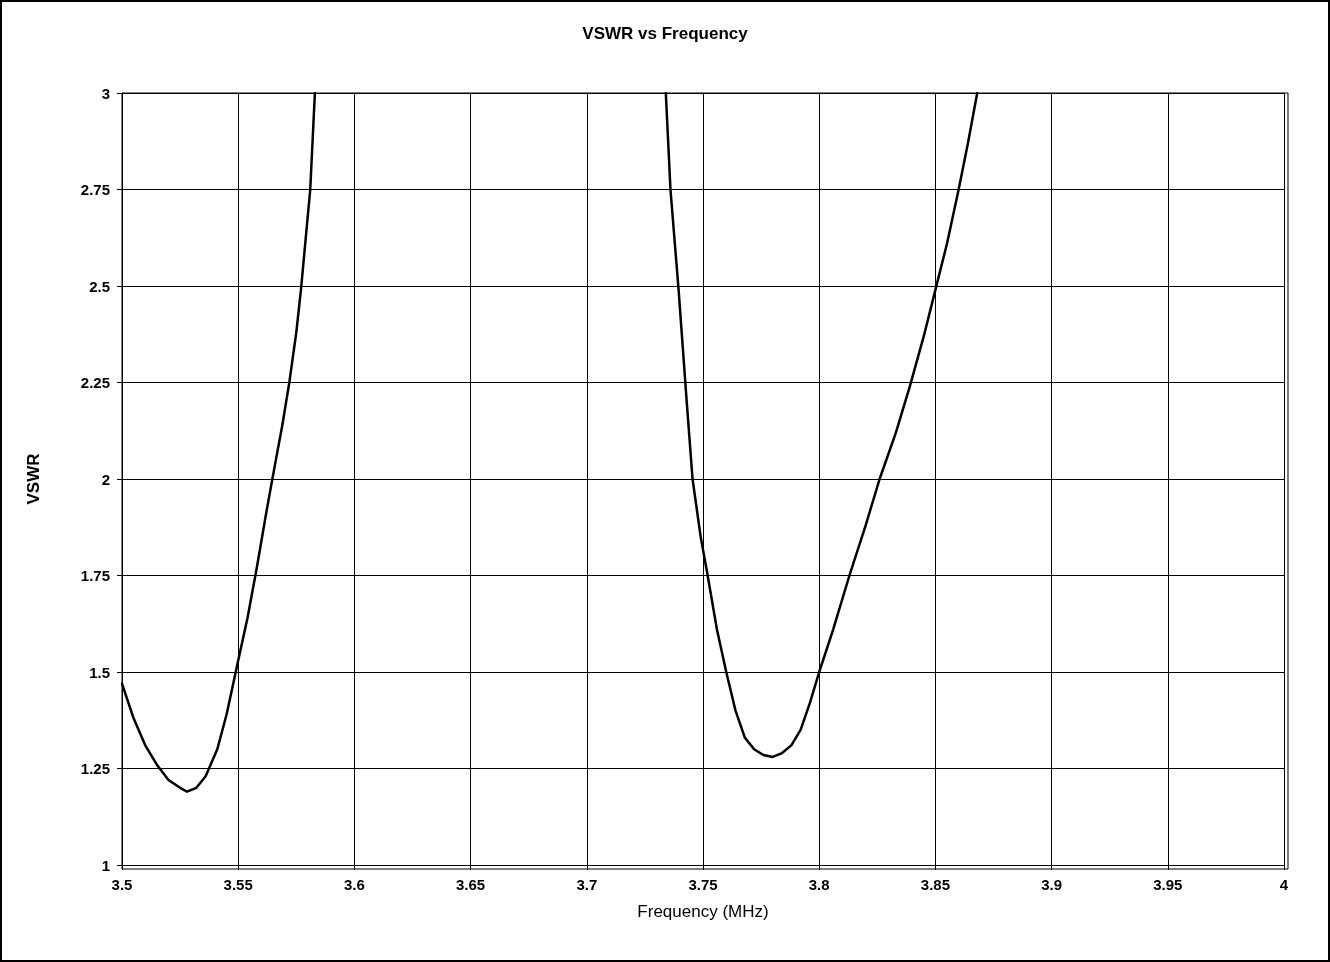  What do you see at coordinates (354, 884) in the screenshot?
I see `x-tick-label: 3.6` at bounding box center [354, 884].